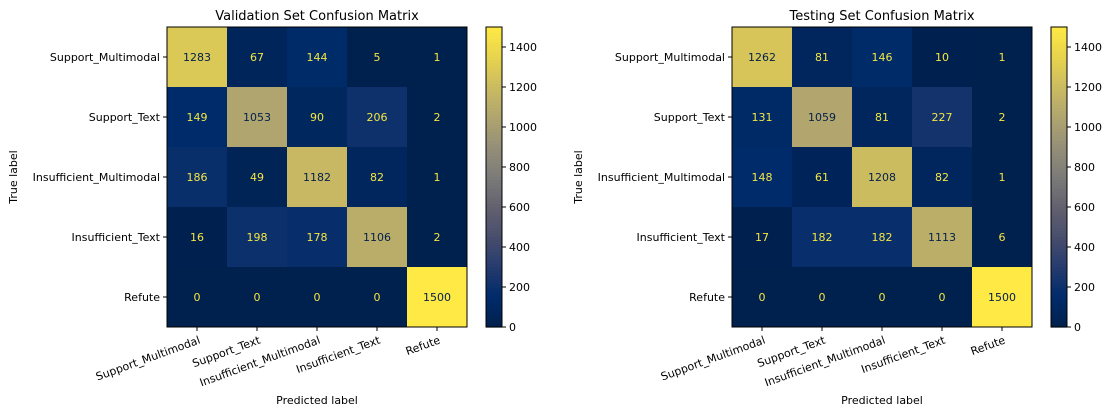  Describe the element at coordinates (988, 346) in the screenshot. I see `x-tick-label: Refute` at that location.